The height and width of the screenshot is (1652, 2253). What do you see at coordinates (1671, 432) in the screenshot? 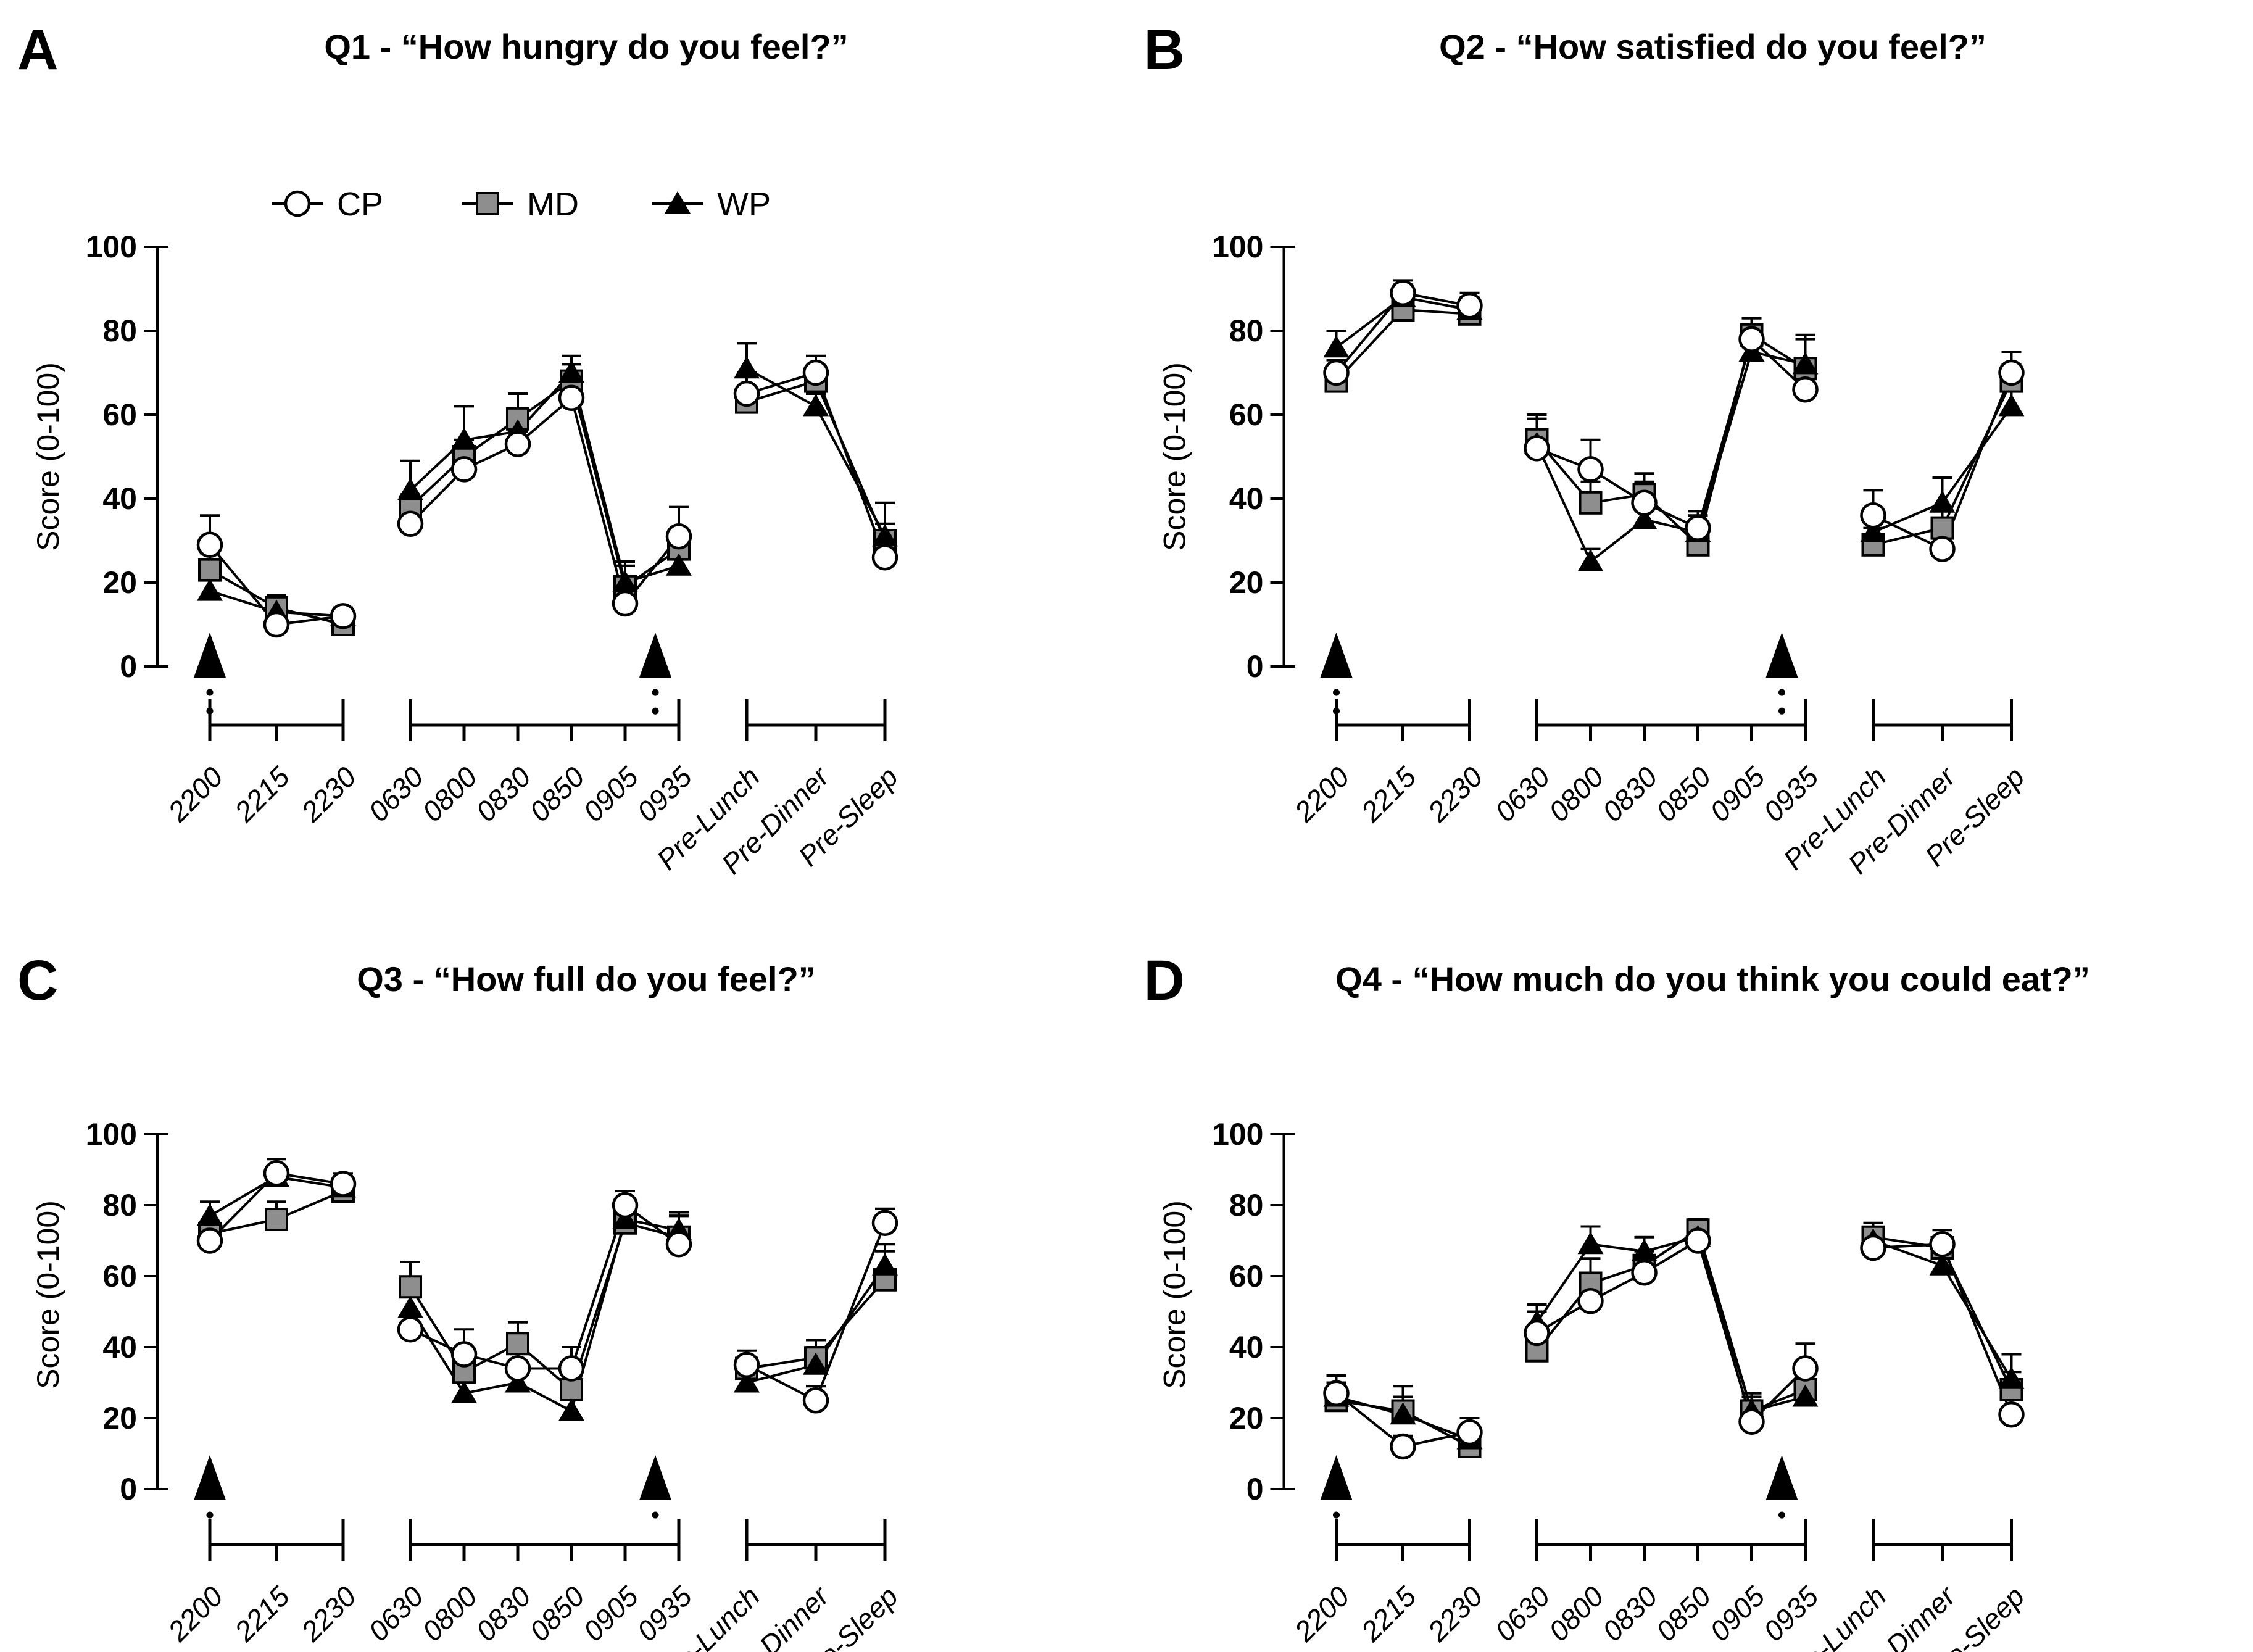
I see `series-line-MD` at bounding box center [1671, 432].